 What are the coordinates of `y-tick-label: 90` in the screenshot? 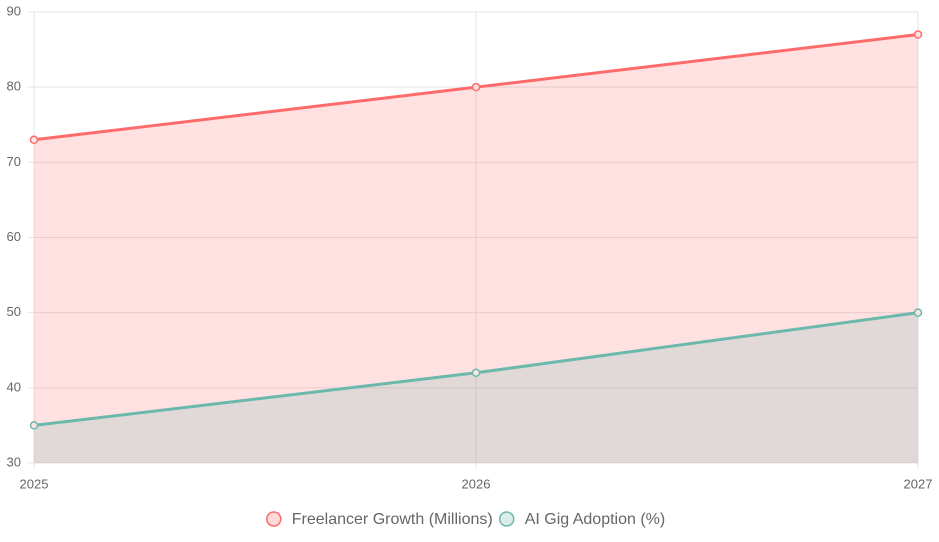 It's located at (14, 10).